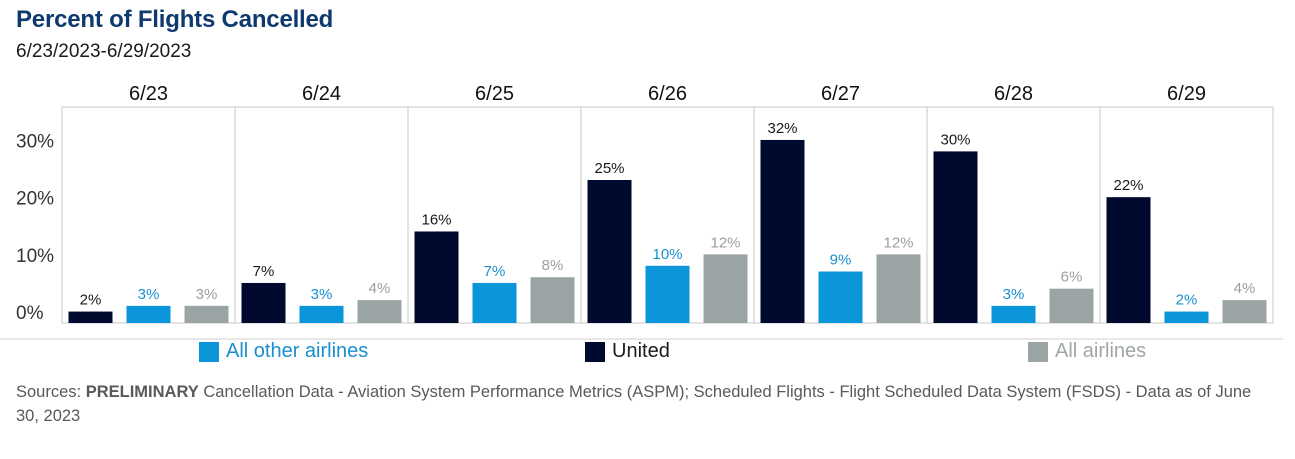  What do you see at coordinates (175, 19) in the screenshot?
I see `chart-title: Percent of Flights Cancelled` at bounding box center [175, 19].